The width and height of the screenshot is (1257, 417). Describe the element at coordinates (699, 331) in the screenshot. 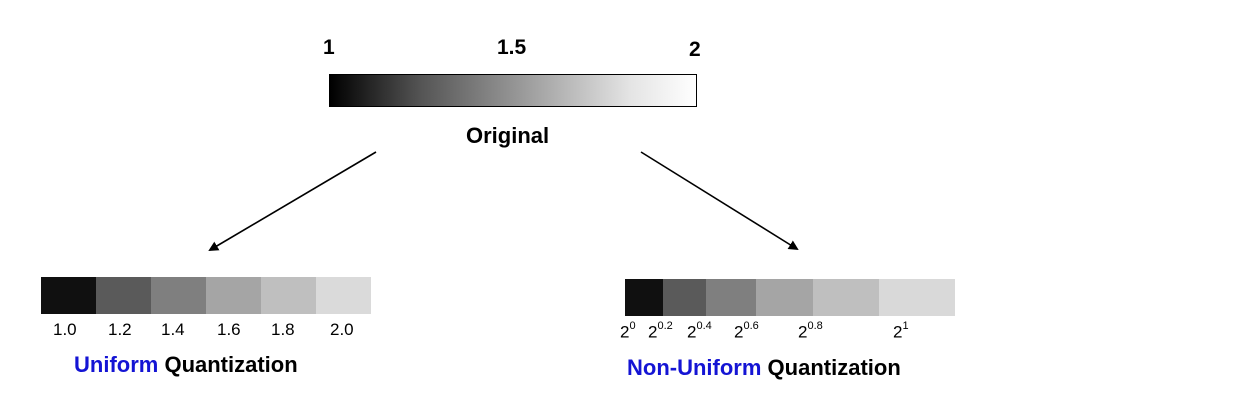

I see `nonuniform-label-2-0-4: 20.4` at that location.